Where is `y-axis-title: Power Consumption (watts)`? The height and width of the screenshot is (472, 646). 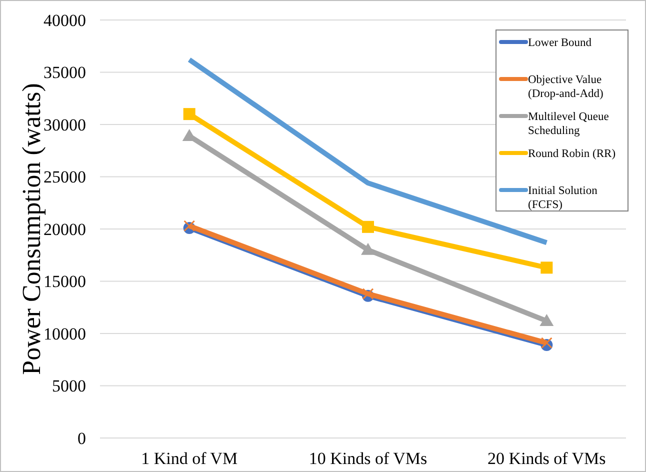
y-axis-title: Power Consumption (watts) is located at coordinates (31, 229).